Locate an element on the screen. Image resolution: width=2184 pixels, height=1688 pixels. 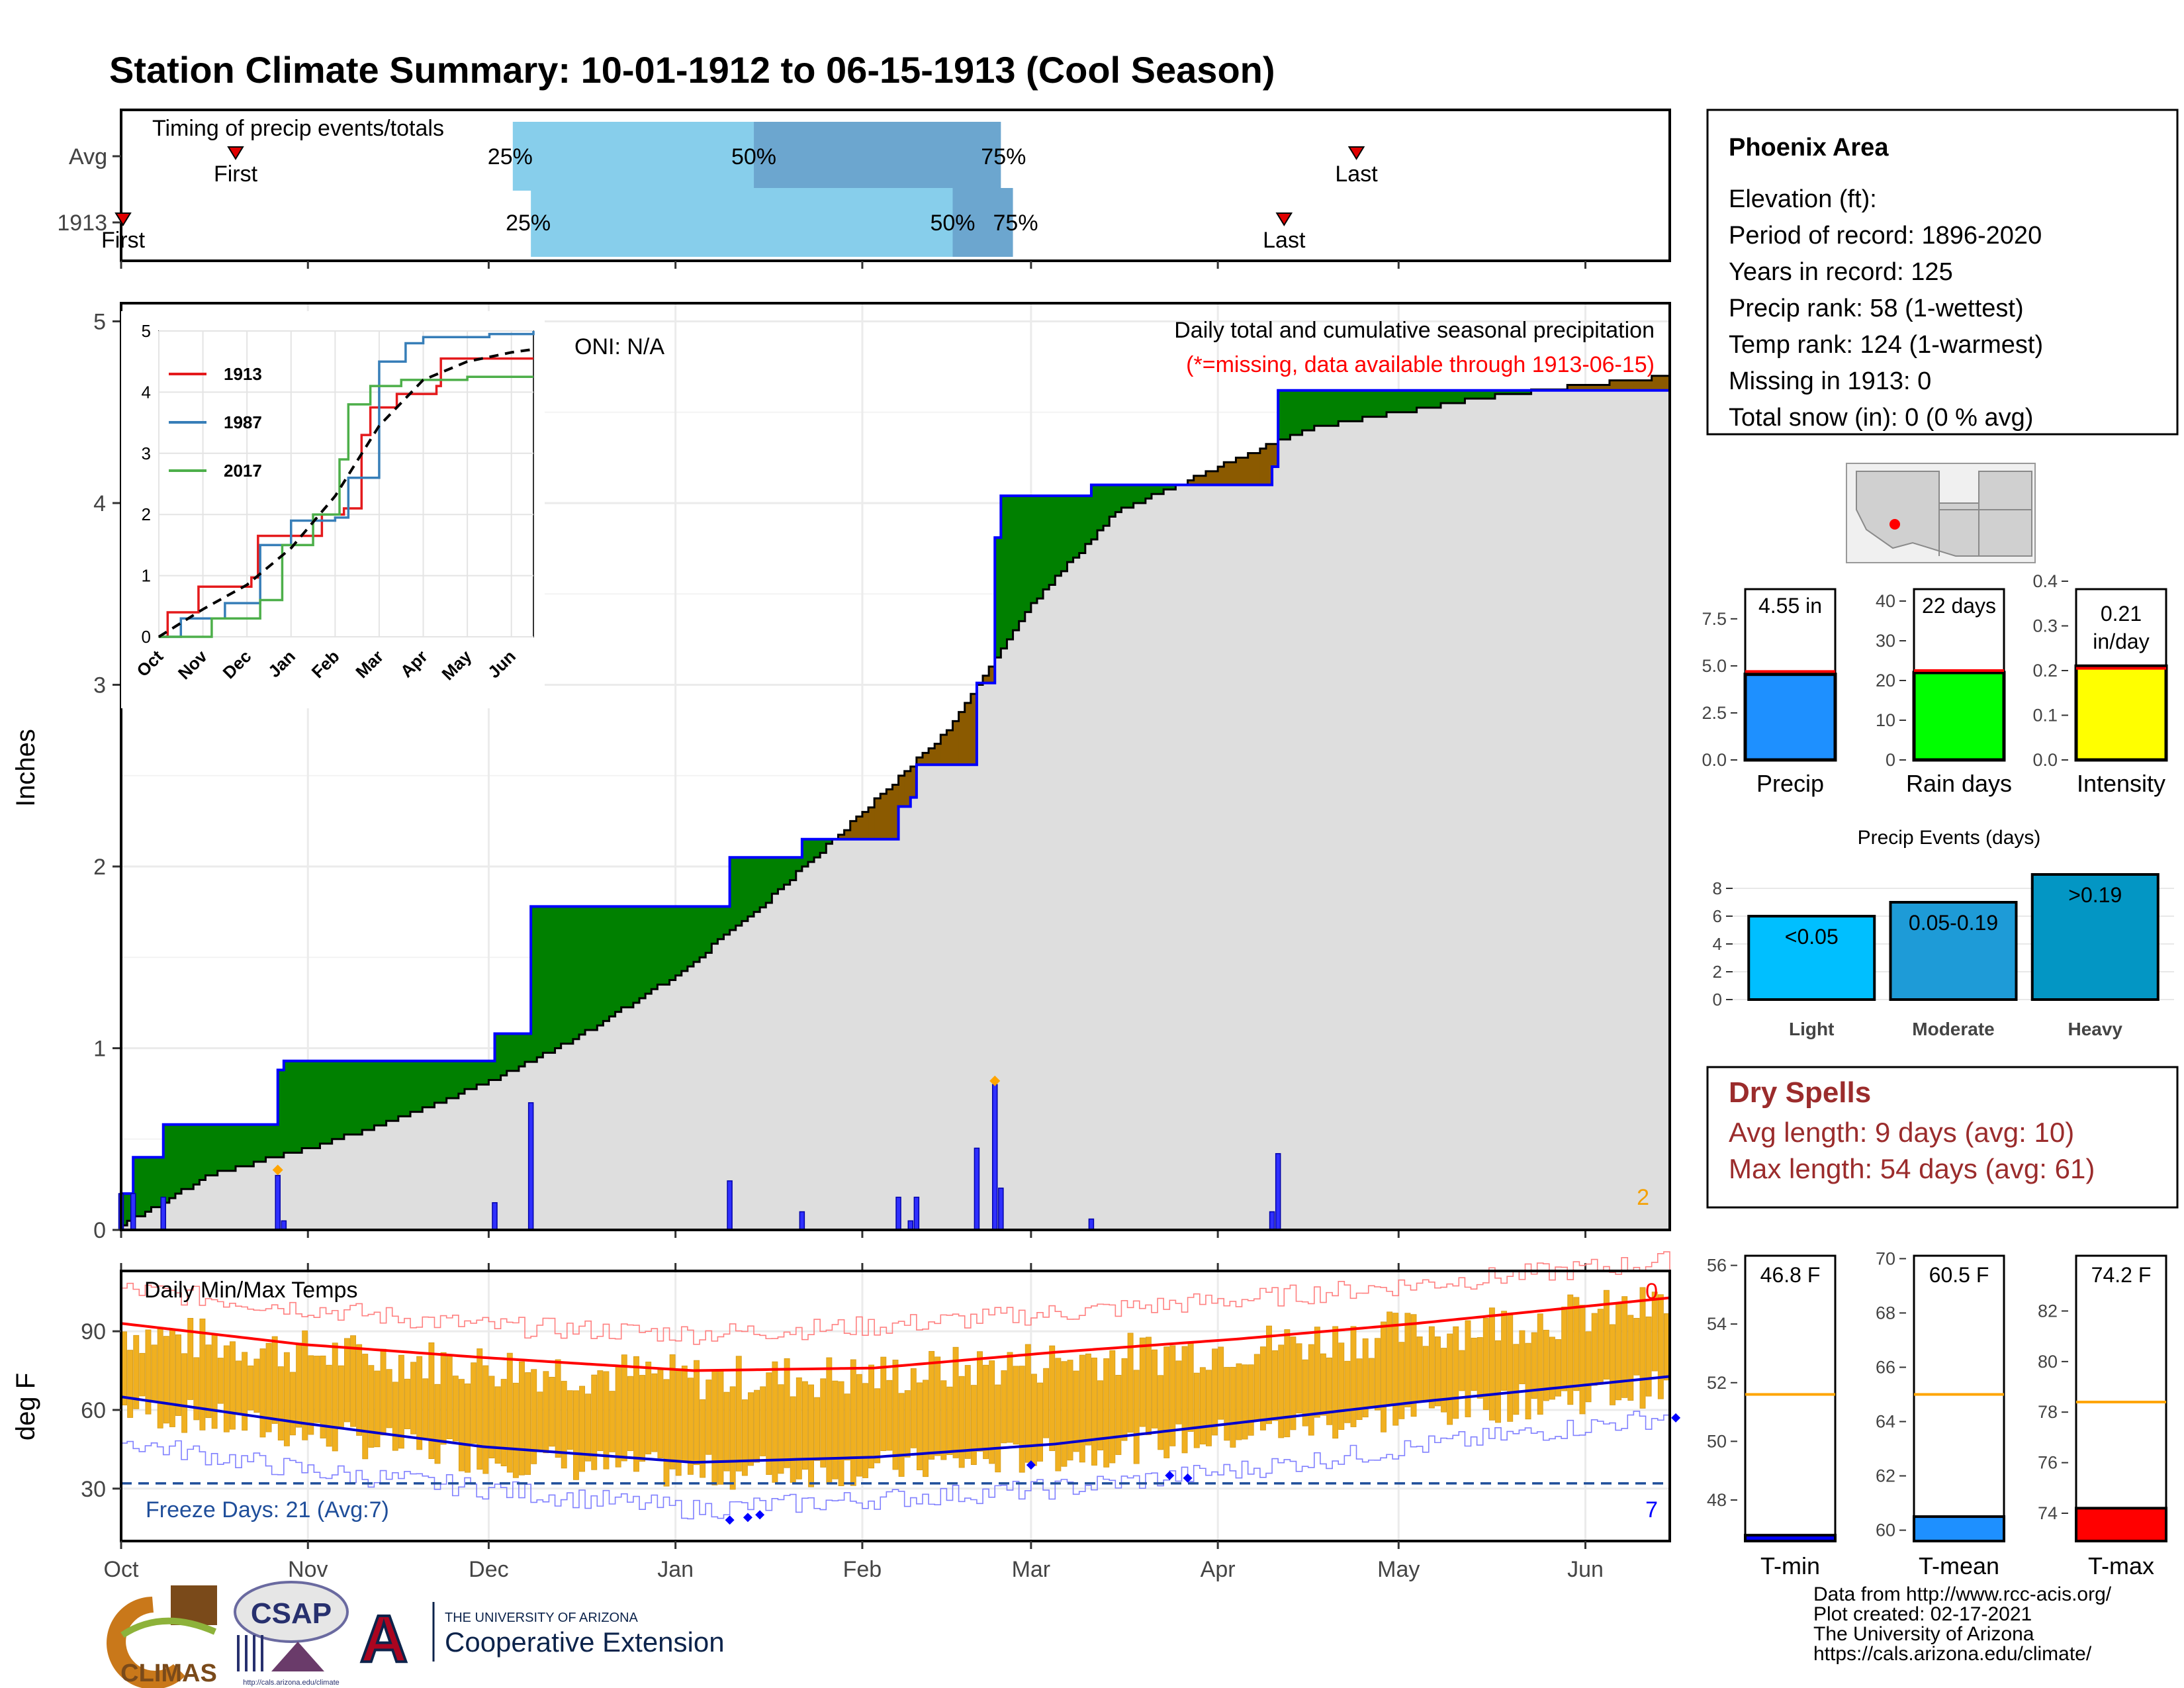
temp-summary-bar-t-max is located at coordinates (2121, 1525).